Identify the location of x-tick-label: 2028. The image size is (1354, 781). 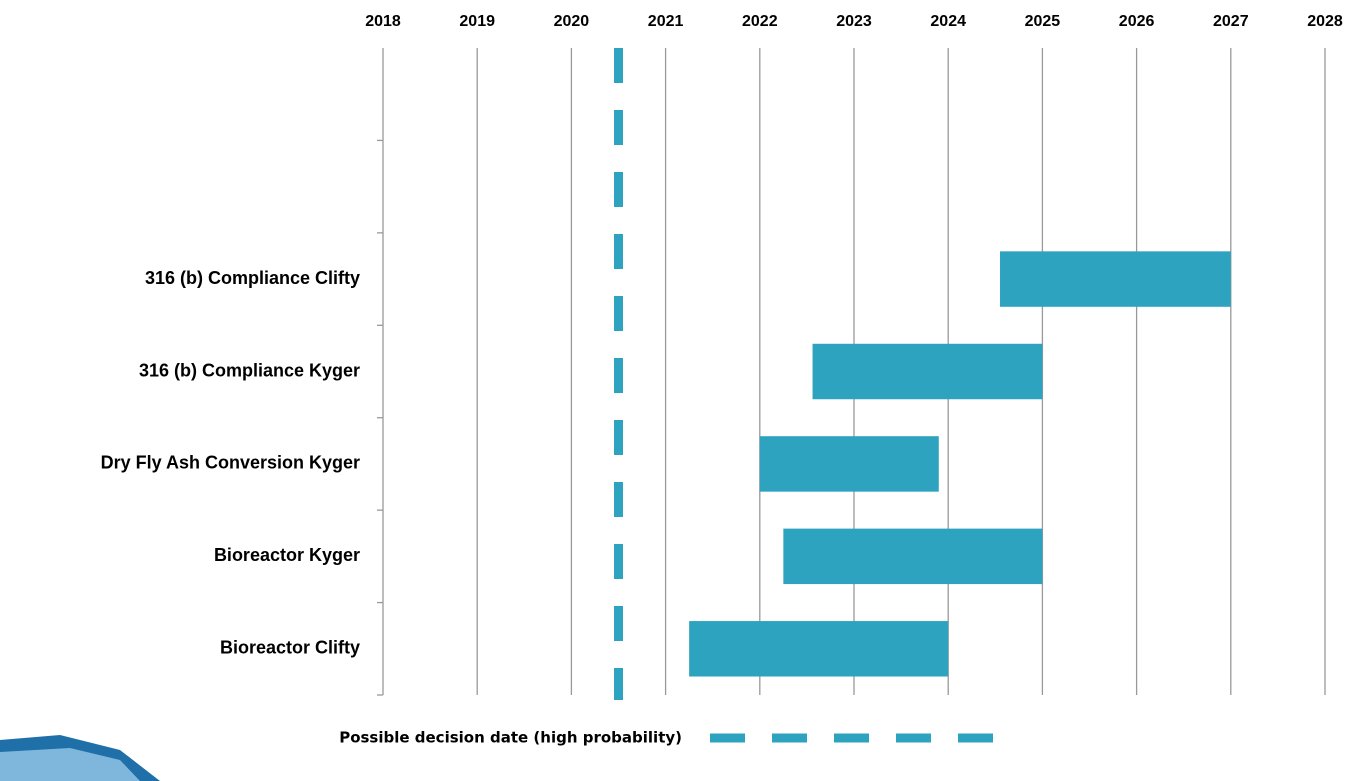
(1325, 21).